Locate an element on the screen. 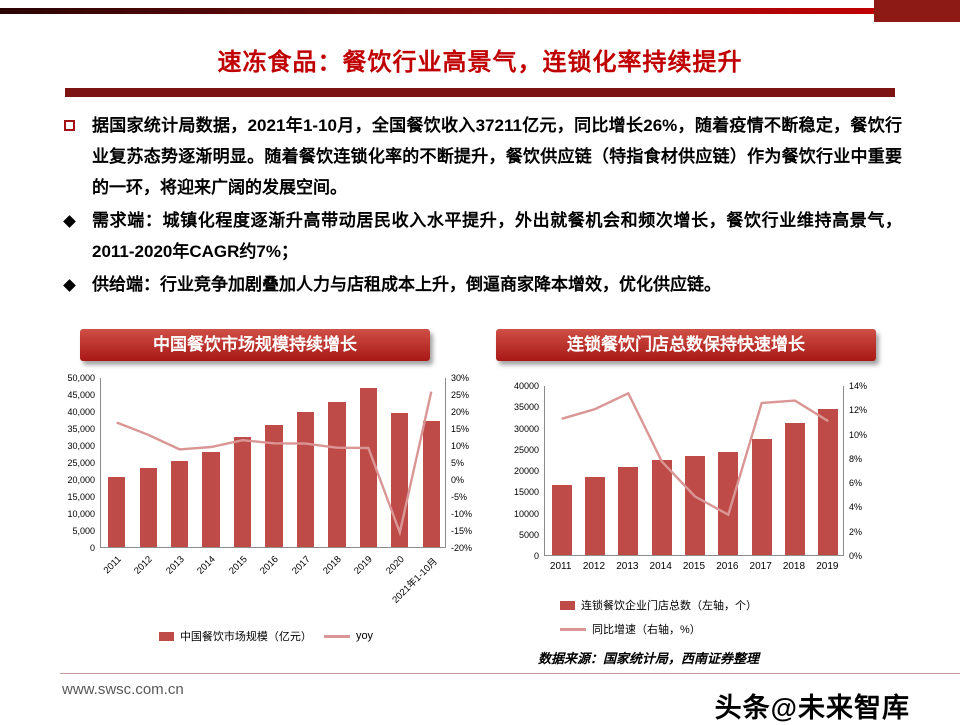 Image resolution: width=960 pixels, height=725 pixels. left-chart-title-banner: 中国餐饮市场规模持续增长 is located at coordinates (255, 345).